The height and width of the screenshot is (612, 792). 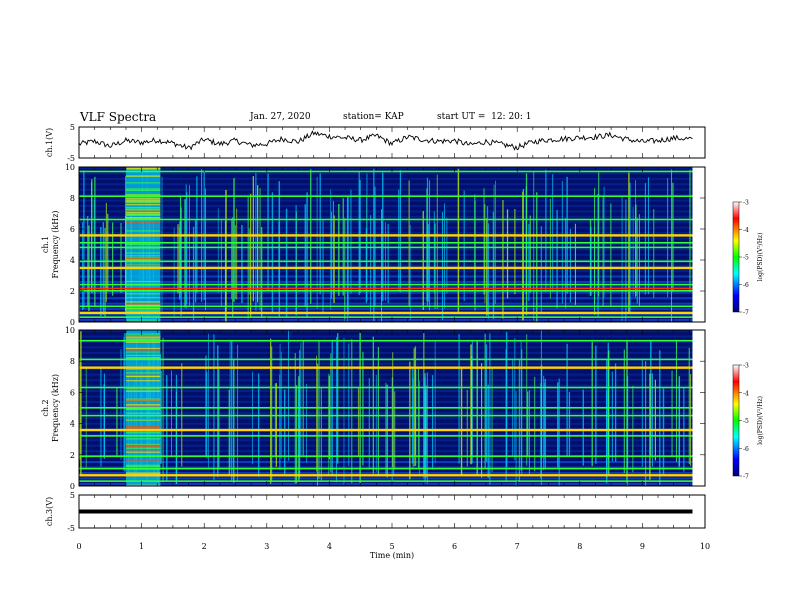 What do you see at coordinates (72, 260) in the screenshot?
I see `y-tick-label: 4` at bounding box center [72, 260].